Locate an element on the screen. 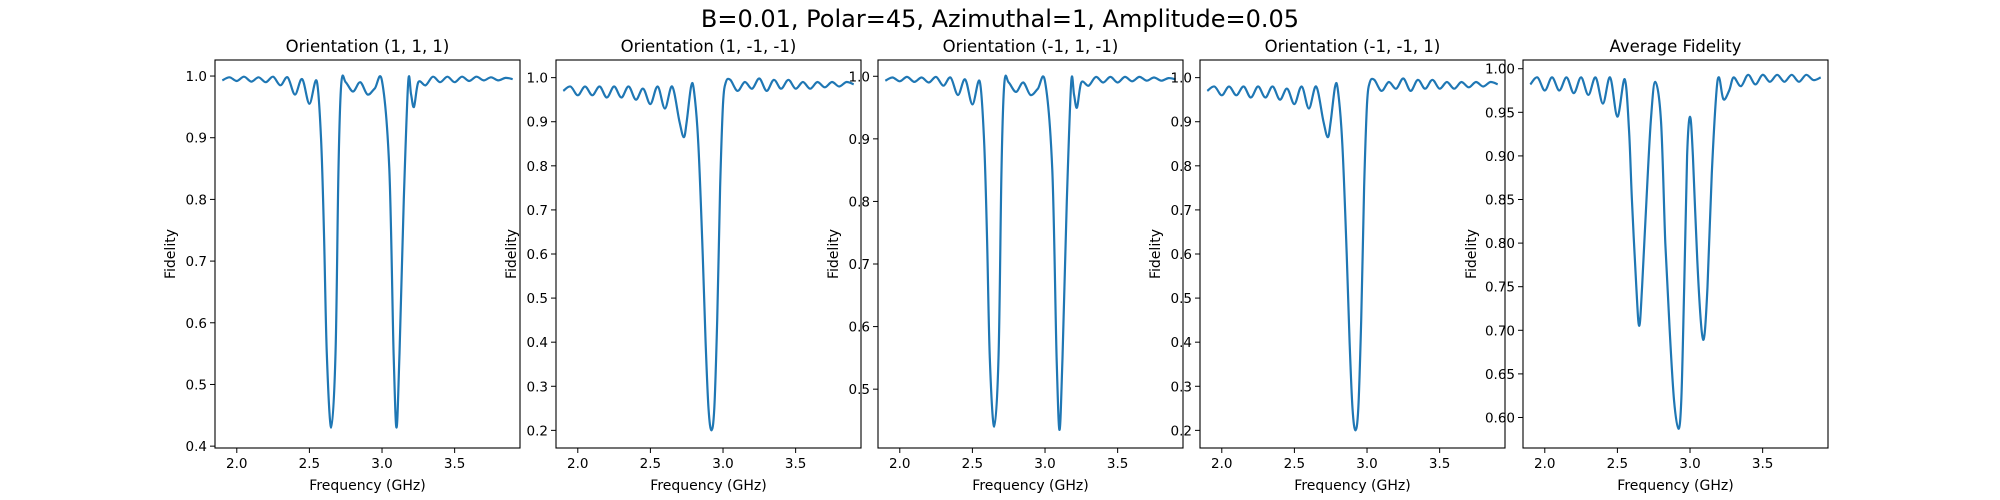  y-tick-label: 0.65 is located at coordinates (1500, 375).